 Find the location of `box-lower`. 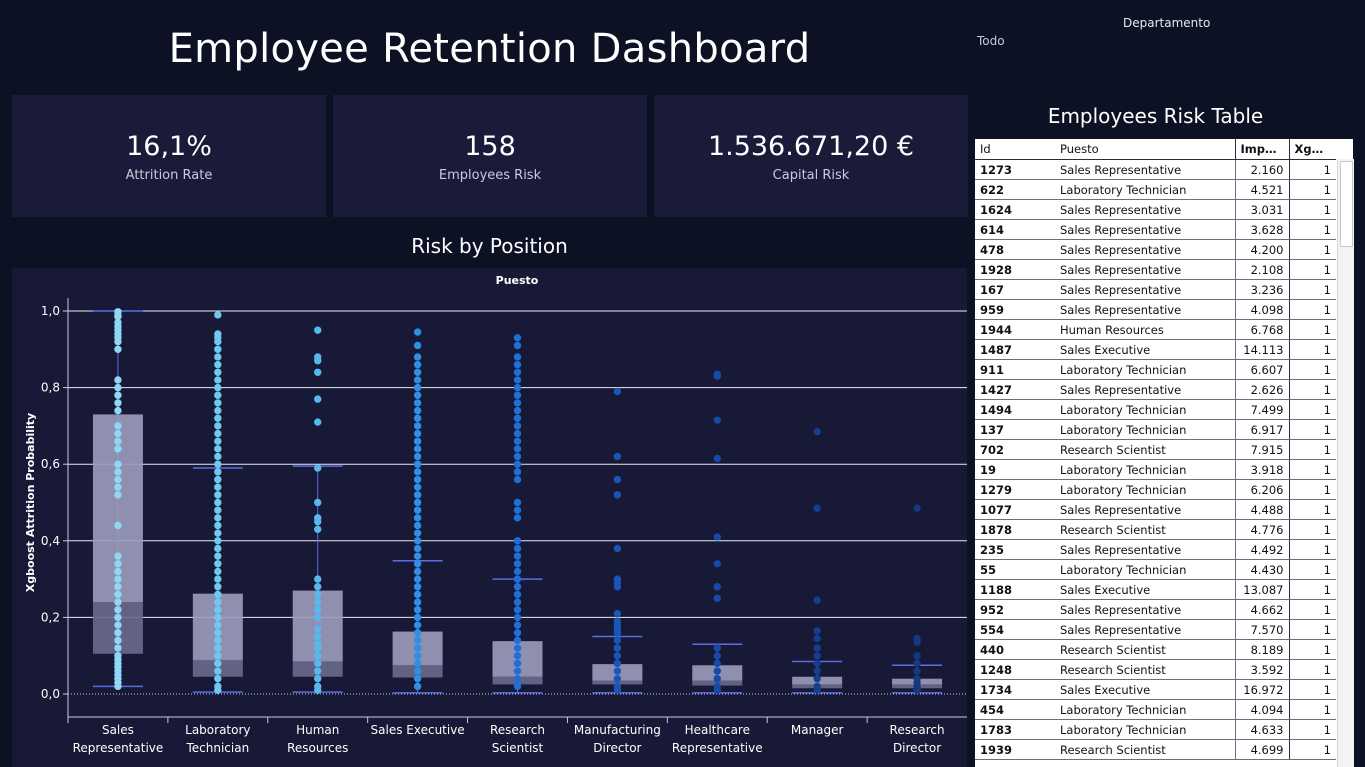

box-lower is located at coordinates (617, 682).